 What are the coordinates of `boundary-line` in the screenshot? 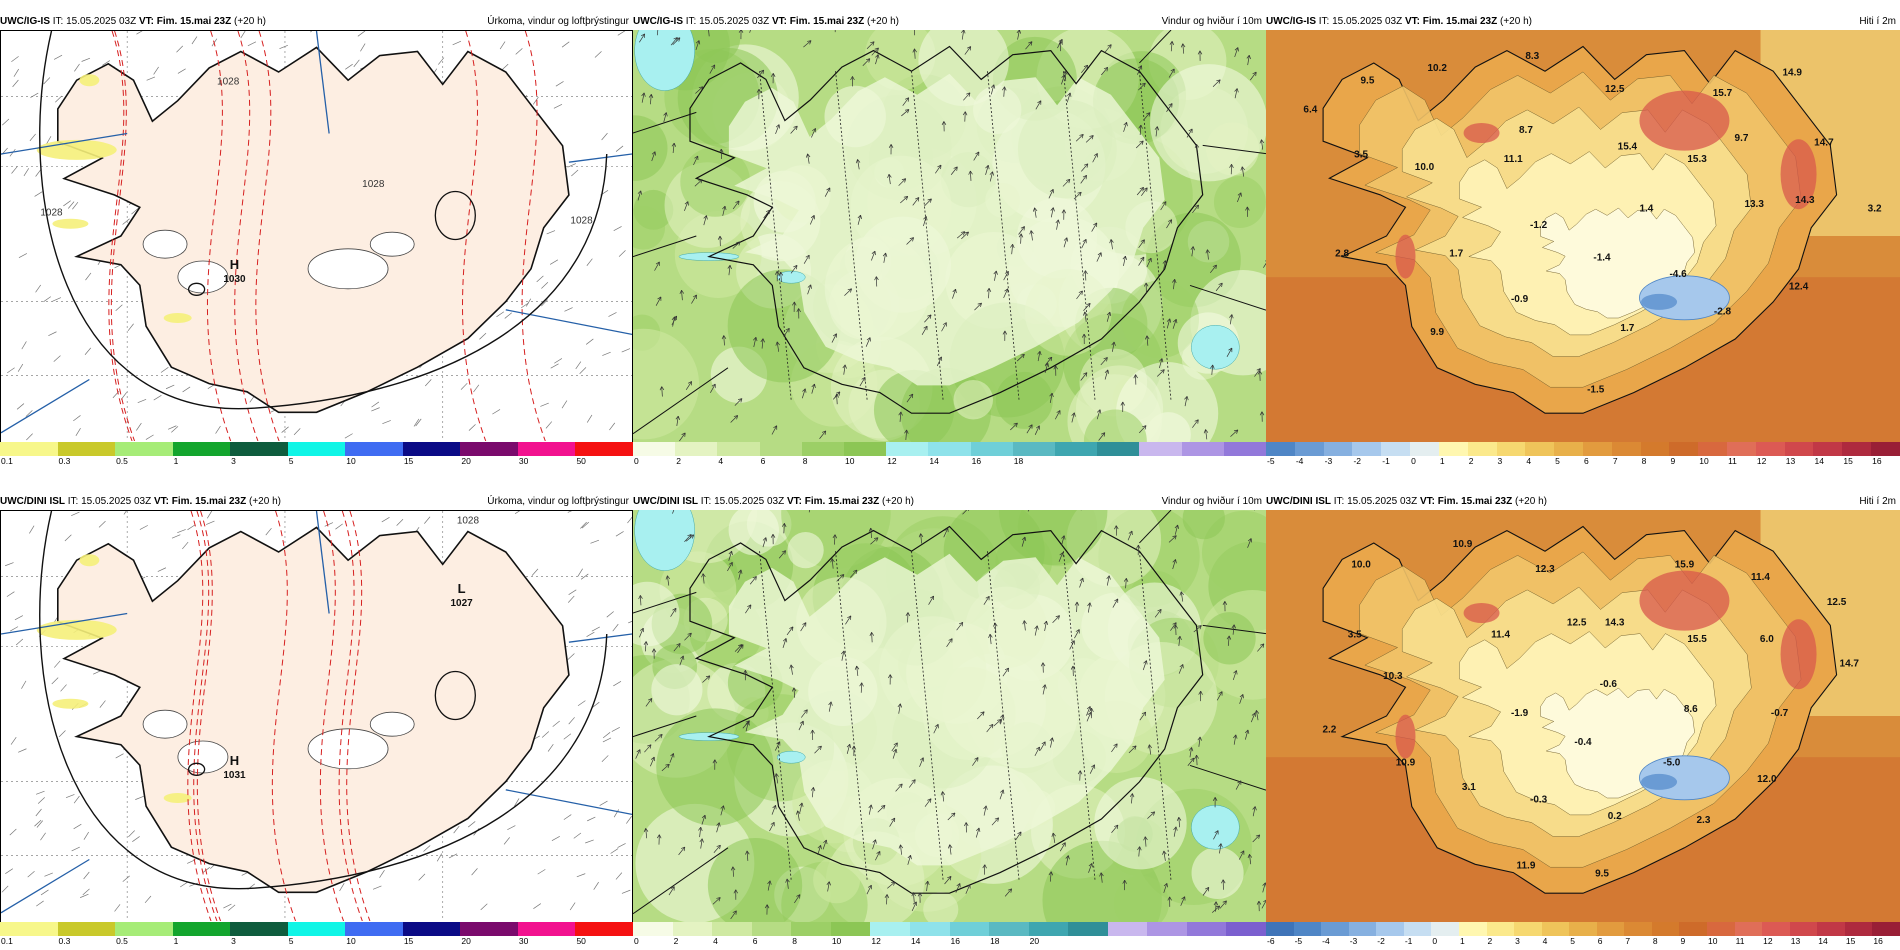 It's located at (1227, 777).